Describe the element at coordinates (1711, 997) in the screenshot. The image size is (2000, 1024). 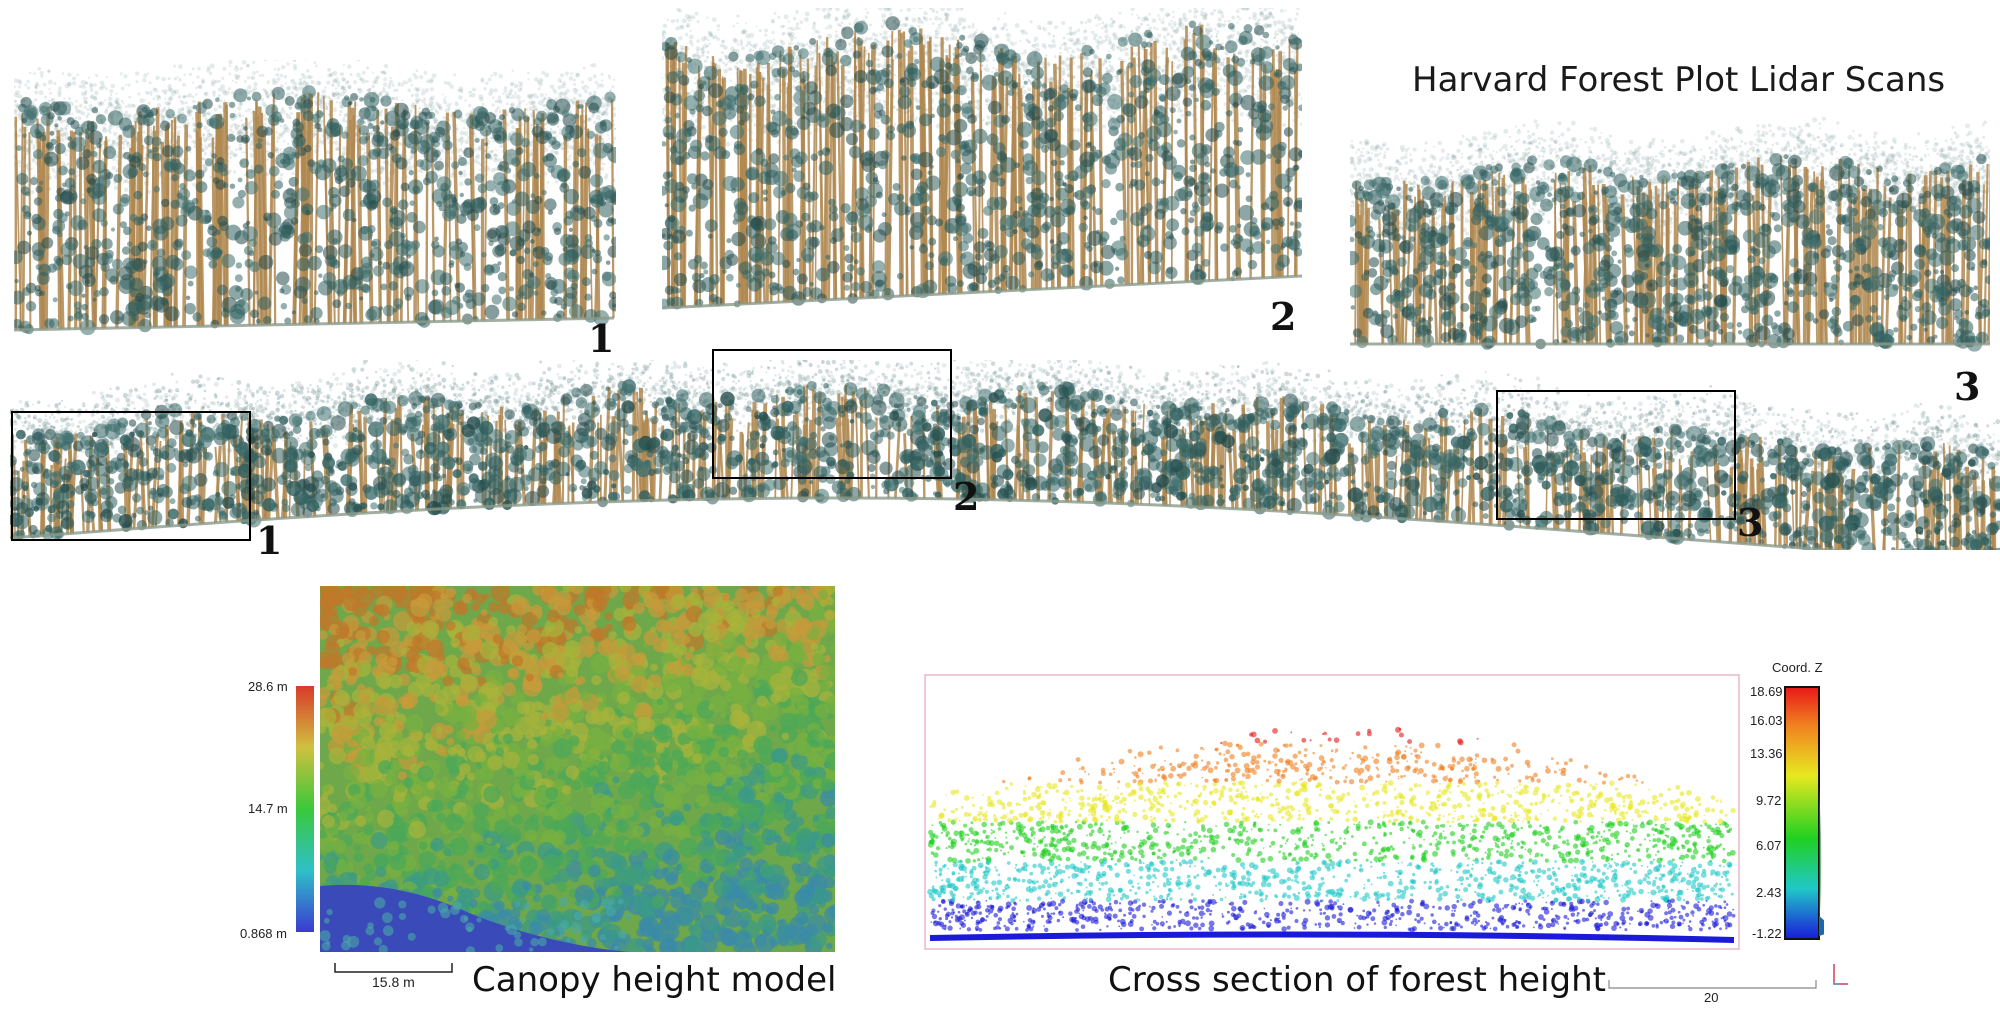
I see `xsec-scale-bar-label: 20` at that location.